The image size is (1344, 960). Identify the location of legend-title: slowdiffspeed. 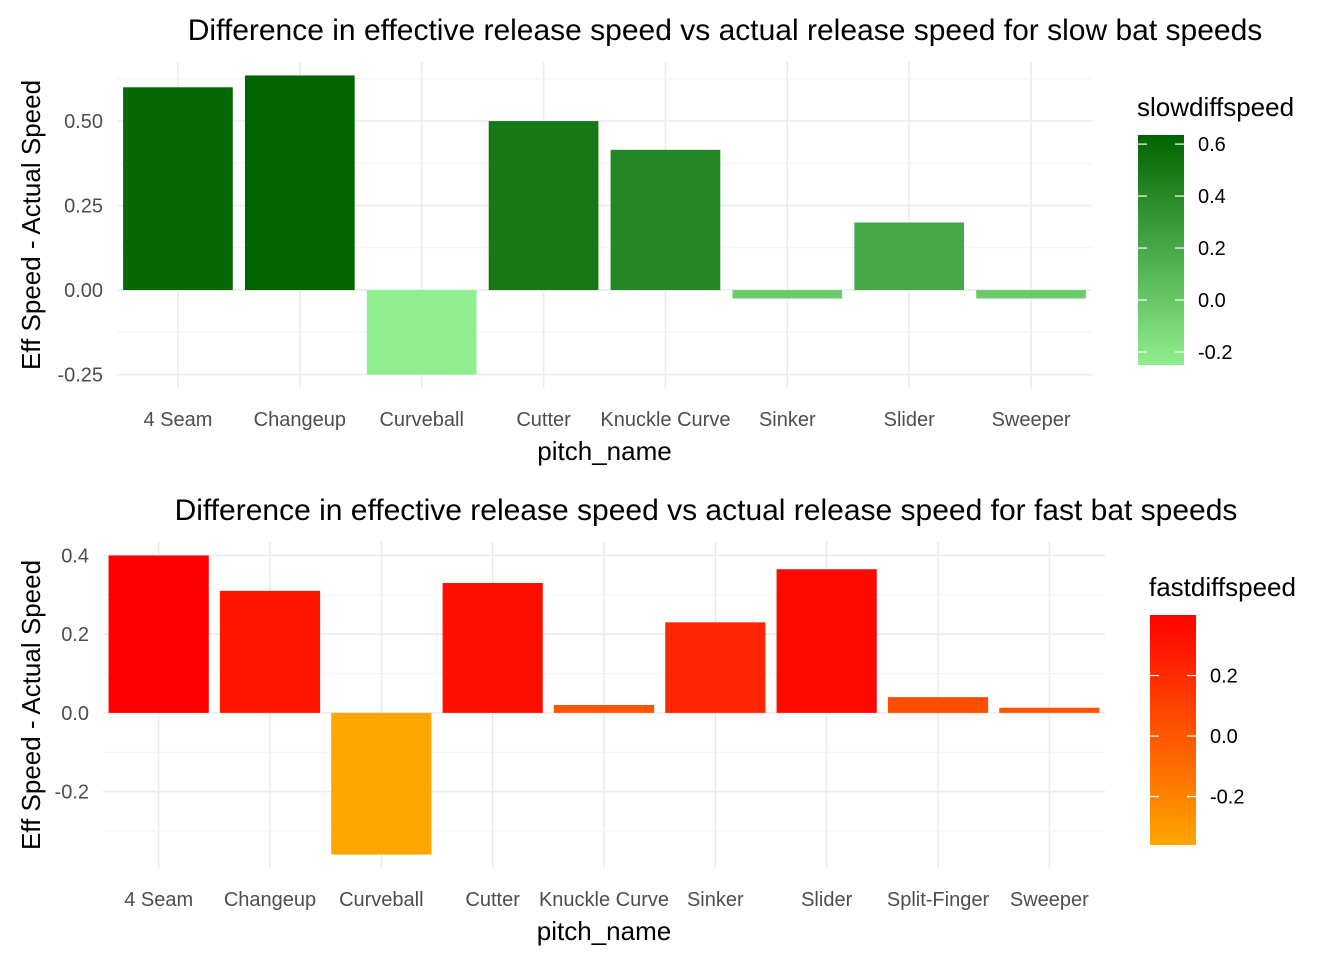
(1215, 107).